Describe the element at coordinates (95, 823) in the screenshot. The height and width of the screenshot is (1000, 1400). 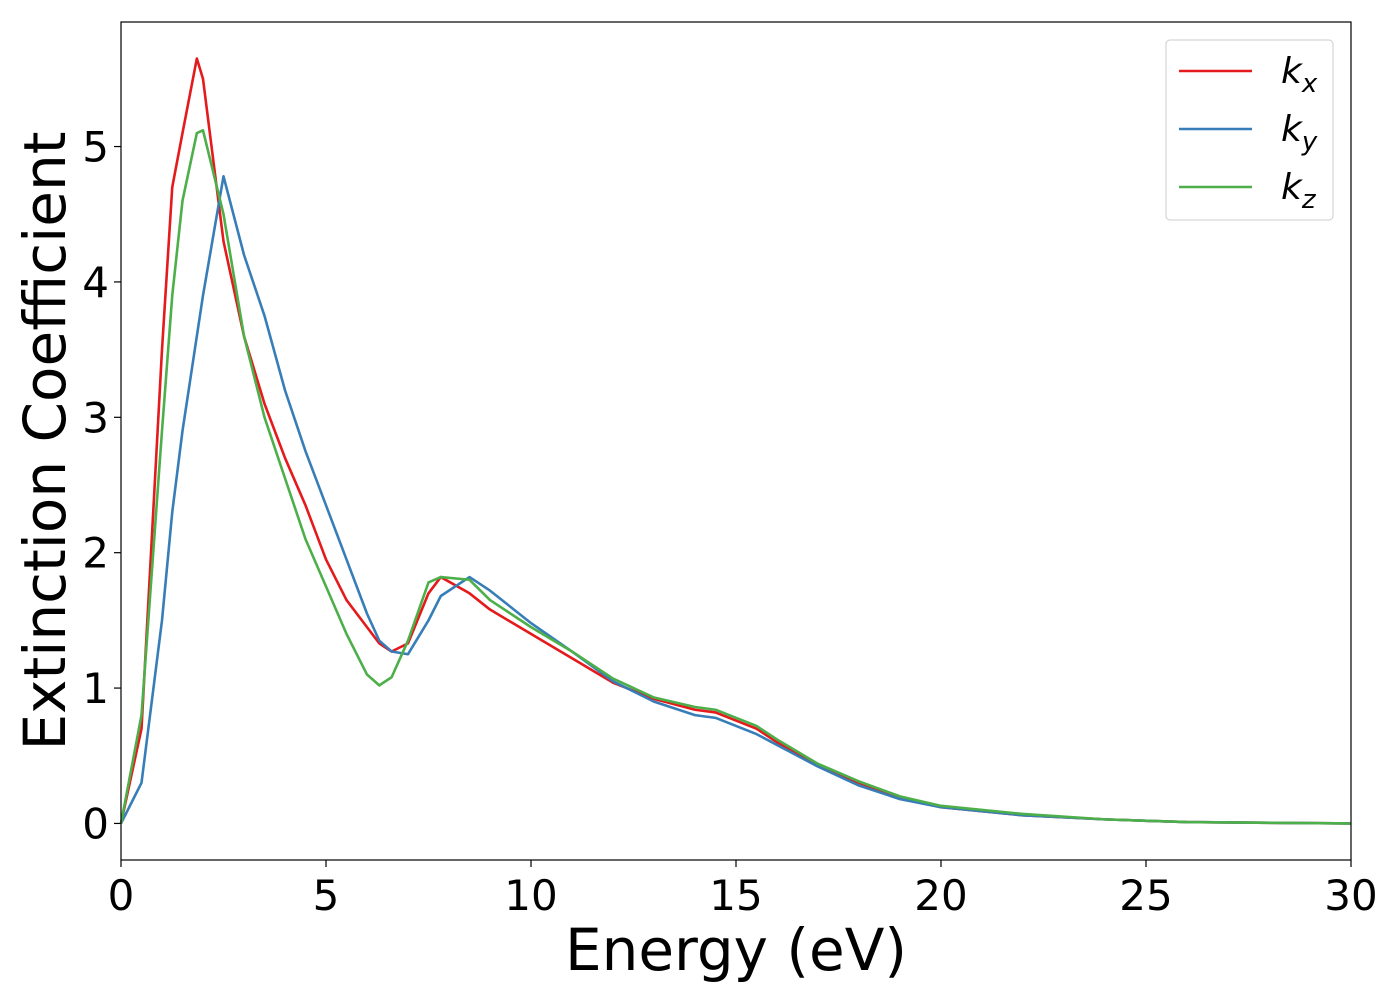
I see `y-tick-label: 0` at that location.